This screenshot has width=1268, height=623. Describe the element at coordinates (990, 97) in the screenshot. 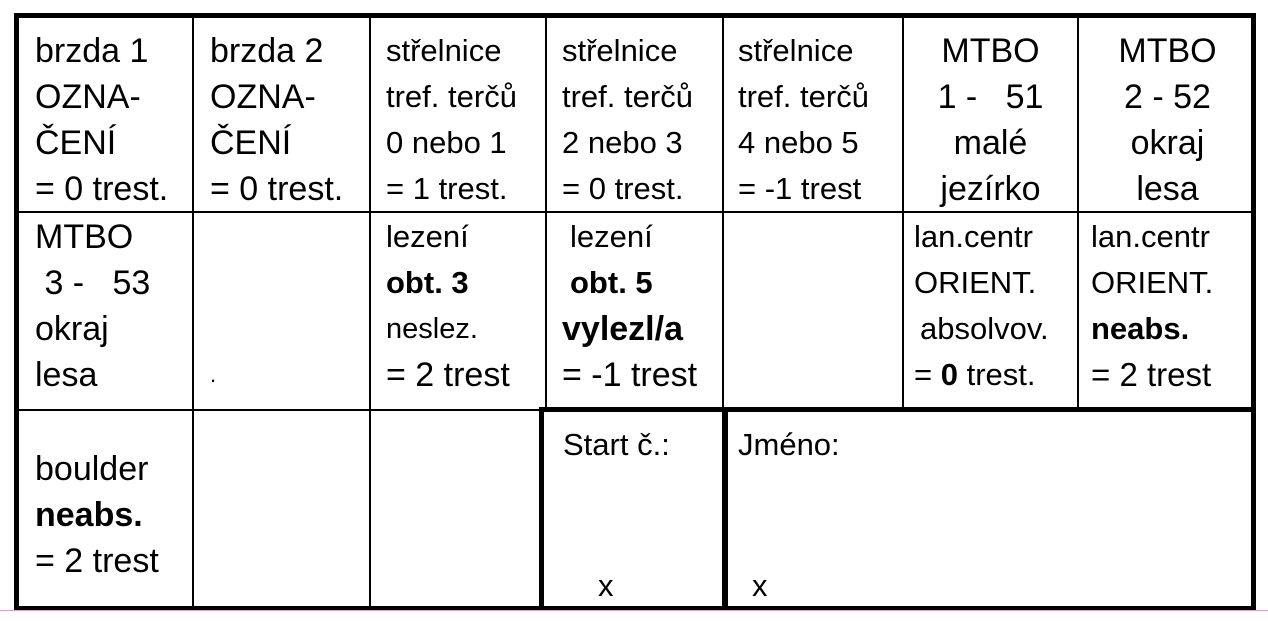

I see `cell-line: 1 - 51` at that location.